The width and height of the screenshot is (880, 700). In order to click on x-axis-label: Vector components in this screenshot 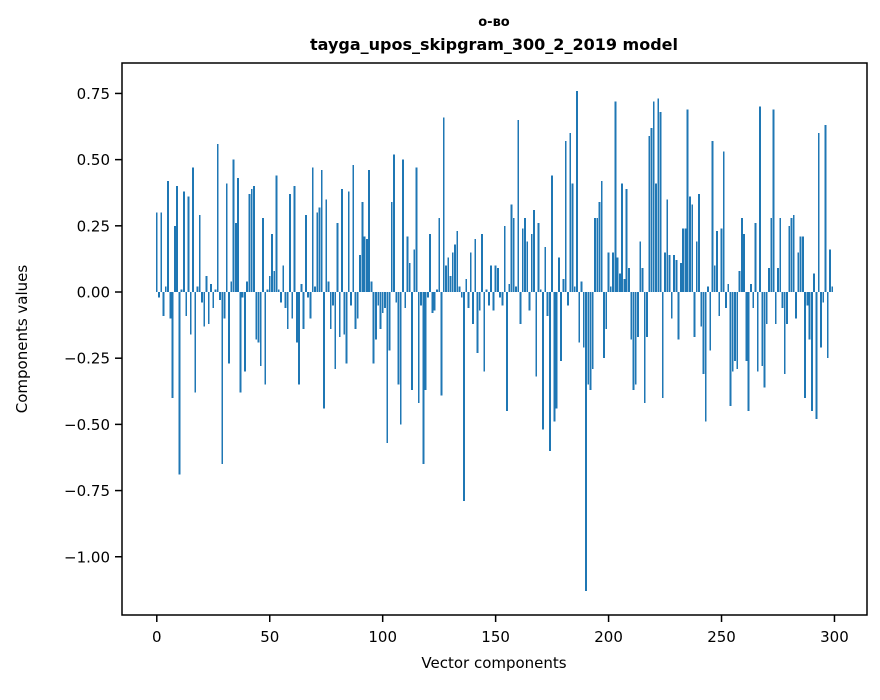, I will do `click(493, 663)`.